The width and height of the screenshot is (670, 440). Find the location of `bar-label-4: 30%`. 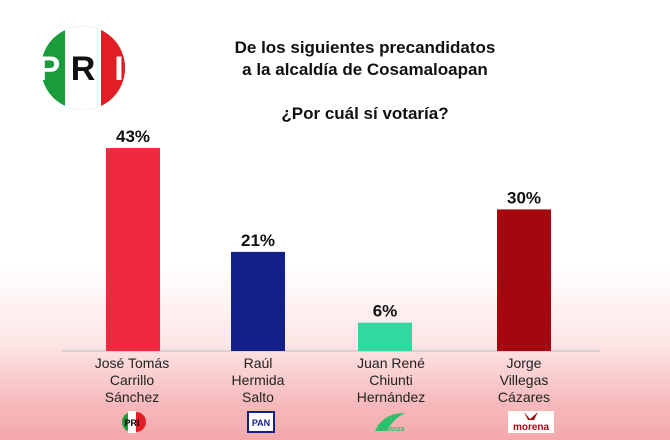

bar-label-4: 30% is located at coordinates (524, 197).